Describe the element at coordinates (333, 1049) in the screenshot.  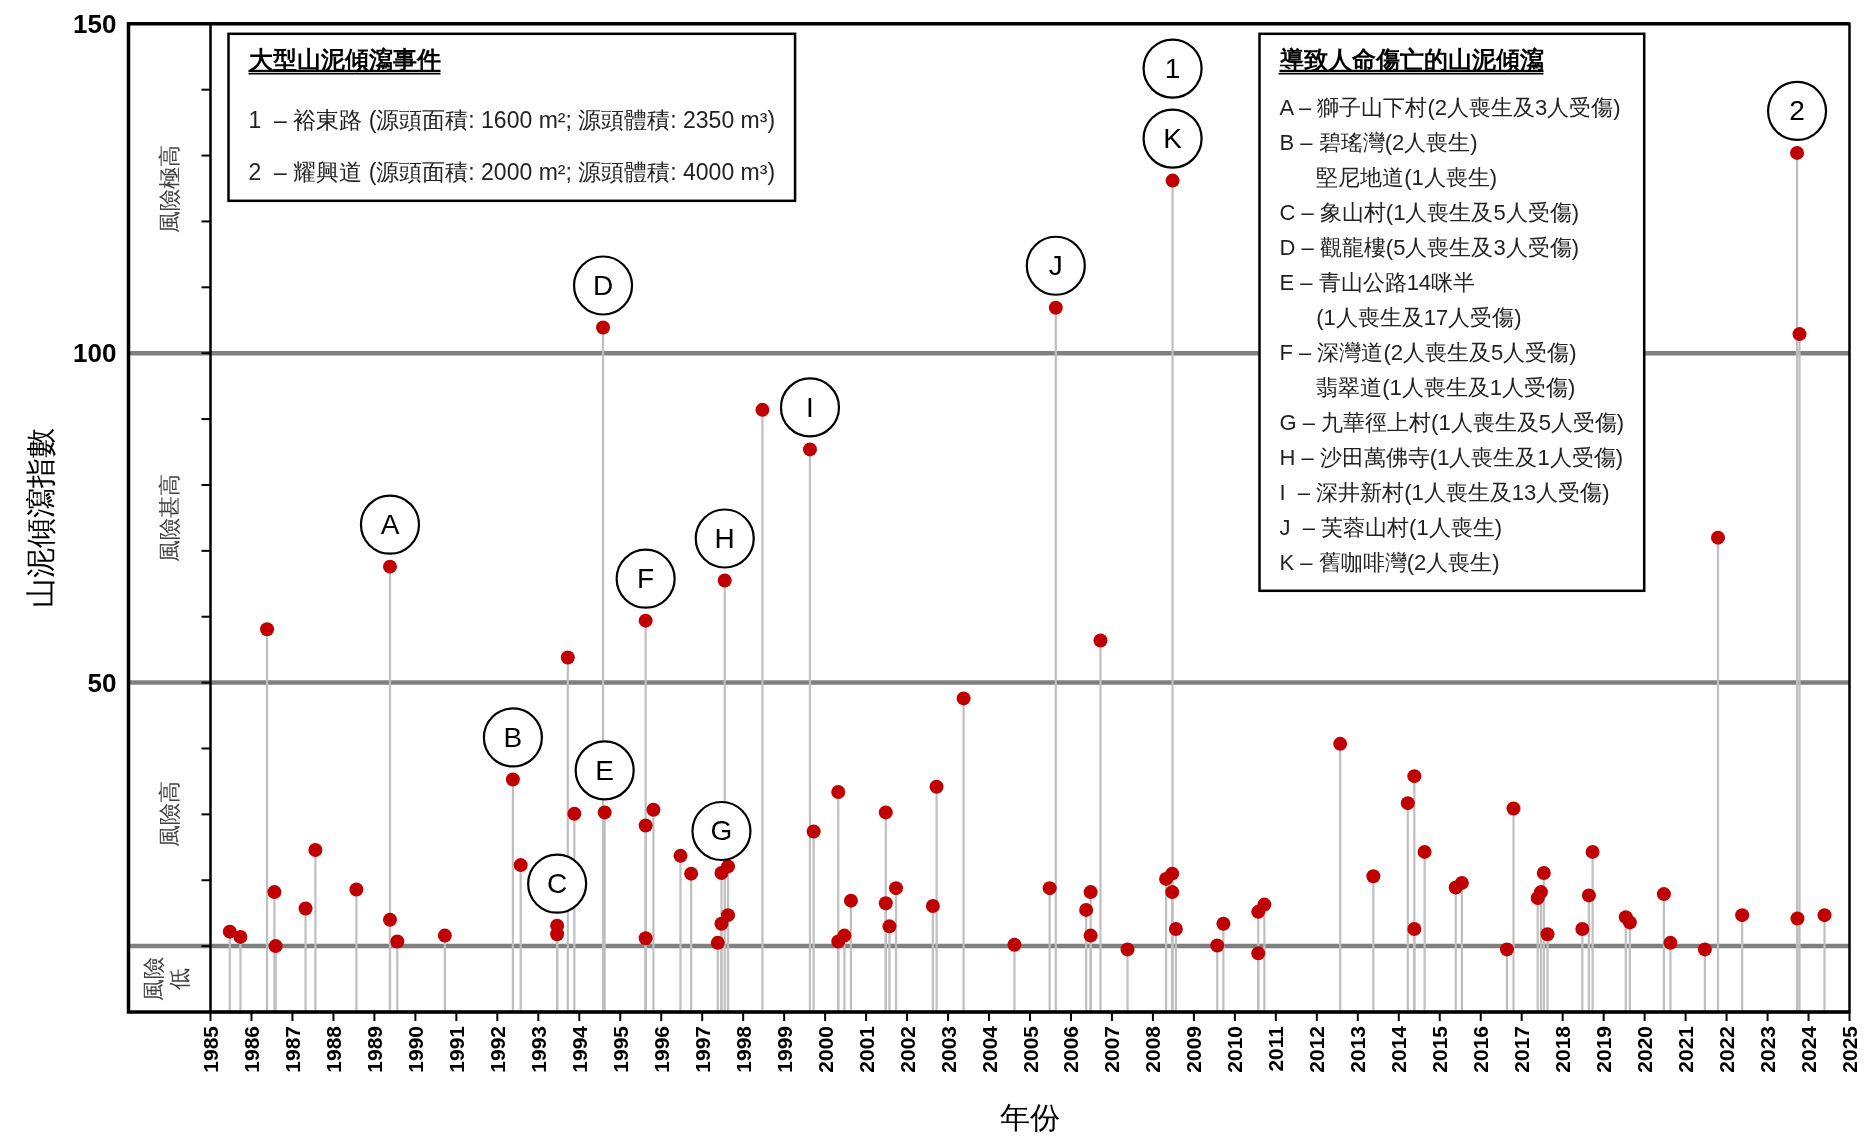
I see `x-tick-label: 1988` at that location.